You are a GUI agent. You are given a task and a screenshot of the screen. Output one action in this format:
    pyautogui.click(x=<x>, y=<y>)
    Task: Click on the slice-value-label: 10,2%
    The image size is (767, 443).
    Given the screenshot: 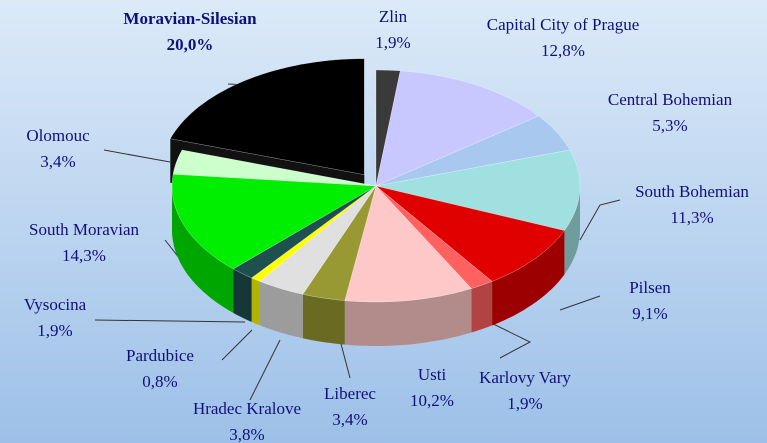 What is the action you would take?
    pyautogui.click(x=432, y=400)
    